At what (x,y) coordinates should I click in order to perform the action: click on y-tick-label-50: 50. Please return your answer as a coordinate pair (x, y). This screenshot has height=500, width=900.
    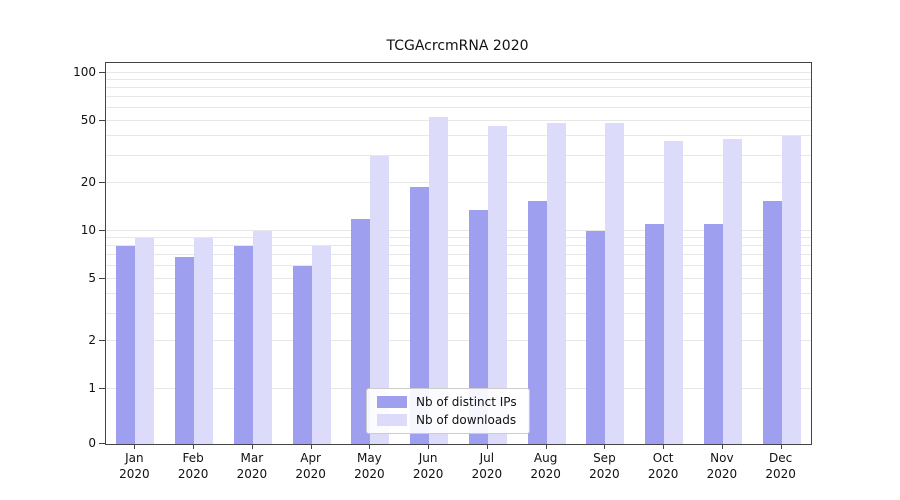
    Looking at the image, I should click on (88, 119).